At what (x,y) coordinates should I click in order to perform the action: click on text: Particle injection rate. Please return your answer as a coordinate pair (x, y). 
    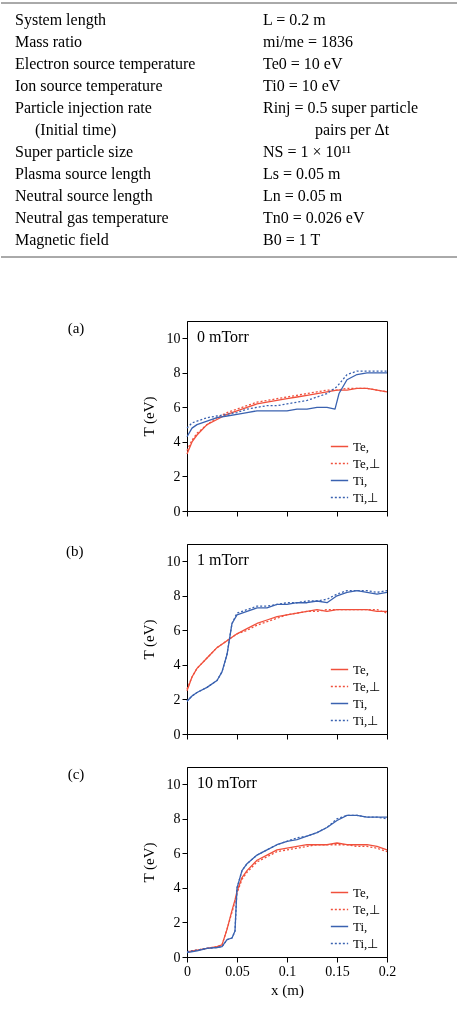
    Looking at the image, I should click on (83, 108).